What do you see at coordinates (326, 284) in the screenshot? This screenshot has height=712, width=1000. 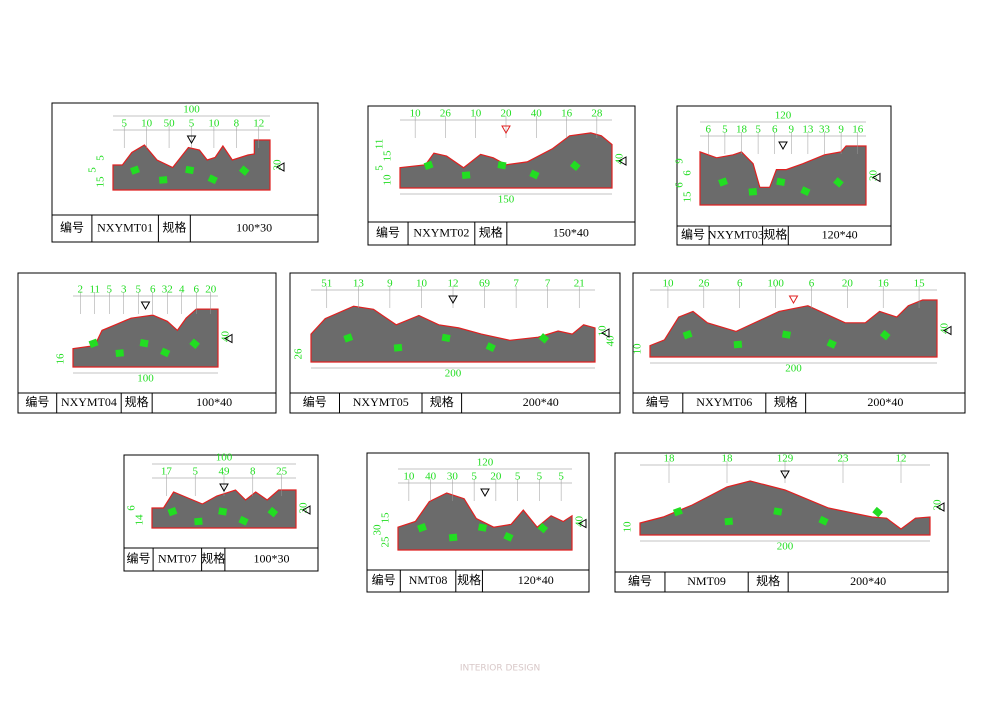 I see `dimension-label: 51` at bounding box center [326, 284].